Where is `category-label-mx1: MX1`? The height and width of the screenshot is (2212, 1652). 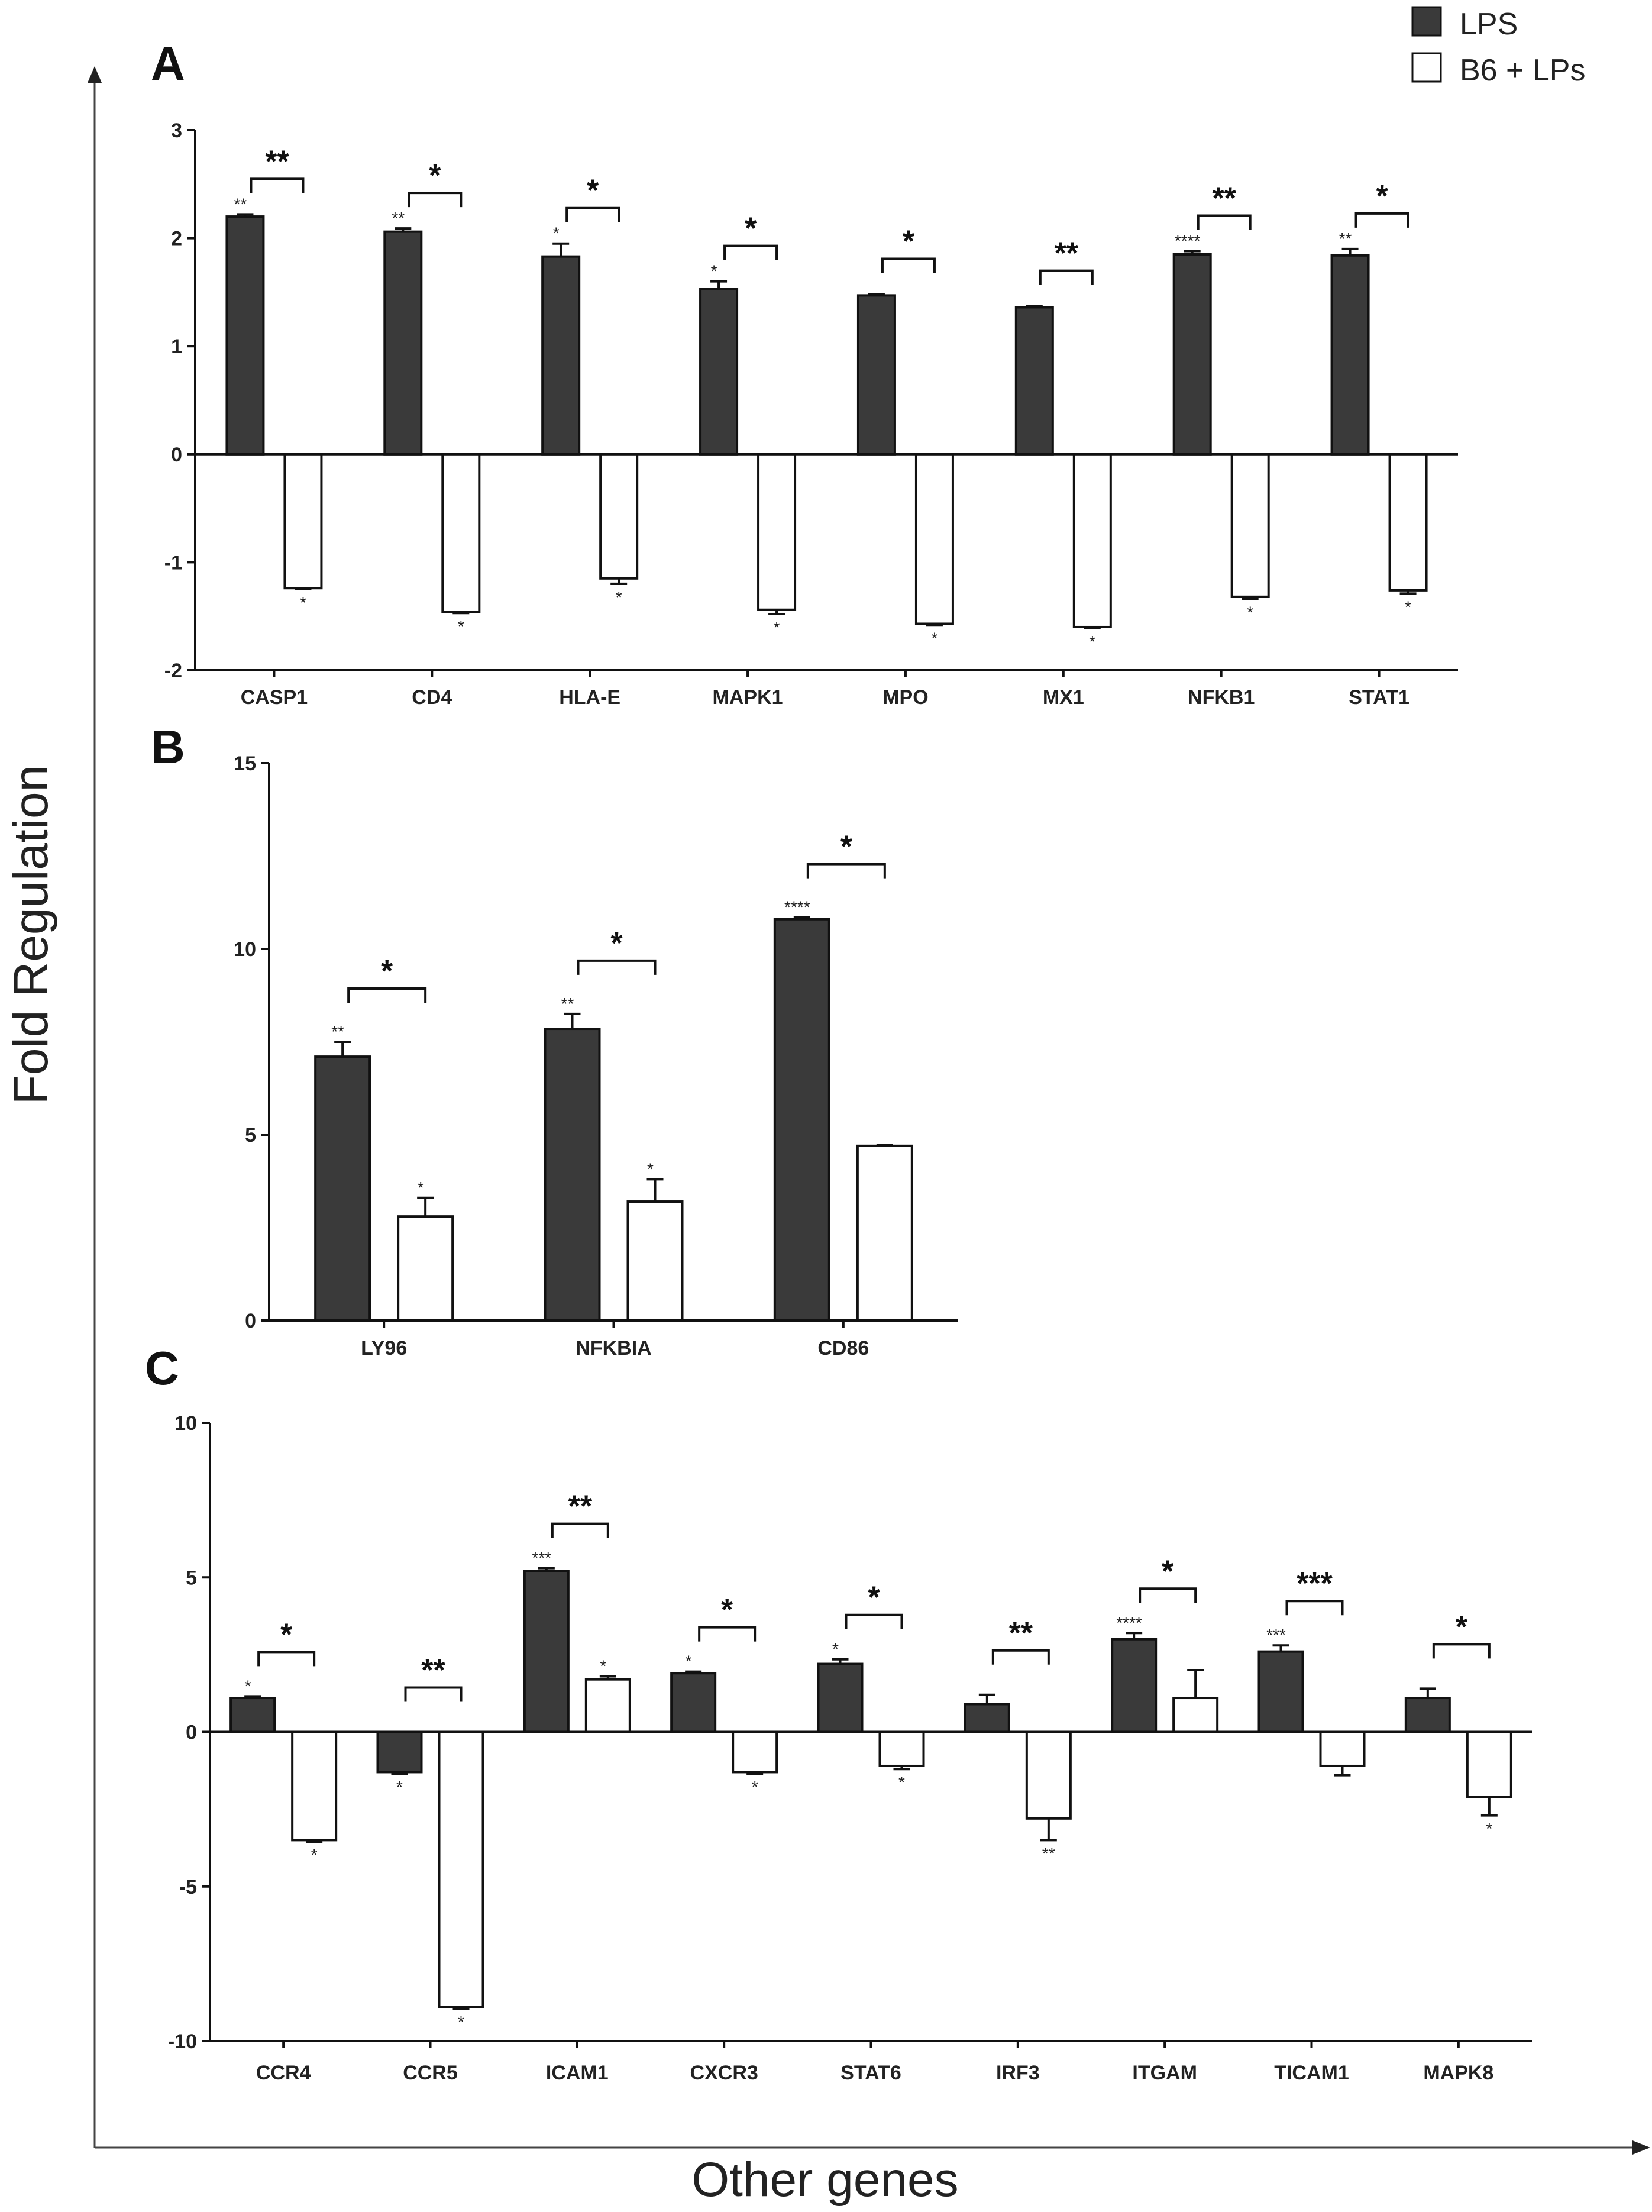
category-label-mx1: MX1 is located at coordinates (1063, 697).